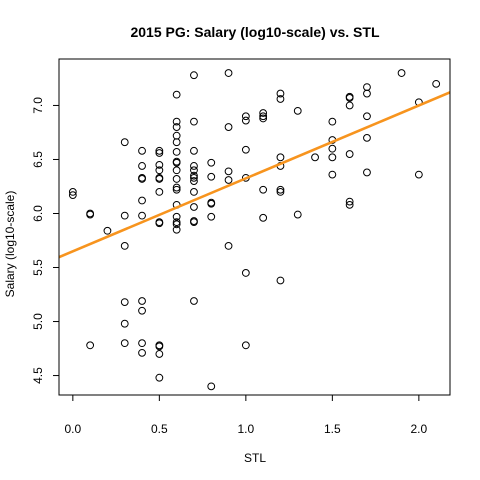 This screenshot has height=480, width=480. Describe the element at coordinates (38, 267) in the screenshot. I see `y-tick-label: 5.5` at that location.